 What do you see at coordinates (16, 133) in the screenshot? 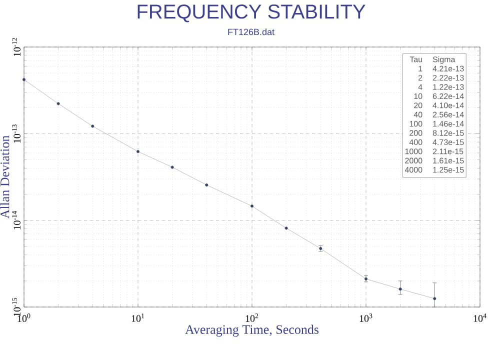
I see `y-tick-label: 10$^{-13}$` at bounding box center [16, 133].